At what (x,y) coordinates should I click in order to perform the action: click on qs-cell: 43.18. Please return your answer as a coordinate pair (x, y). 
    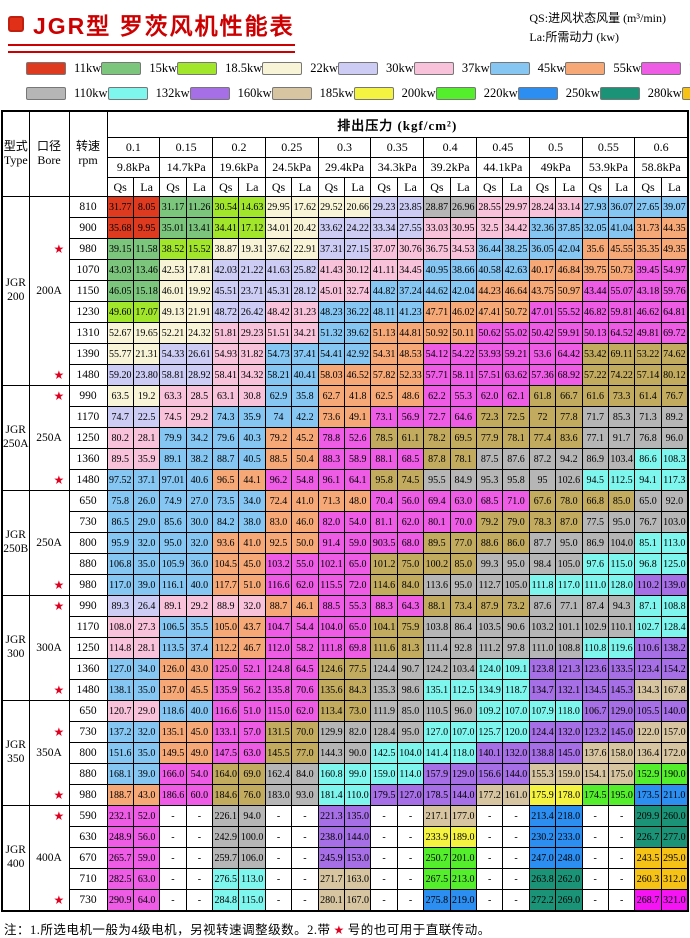
    Looking at the image, I should click on (648, 291).